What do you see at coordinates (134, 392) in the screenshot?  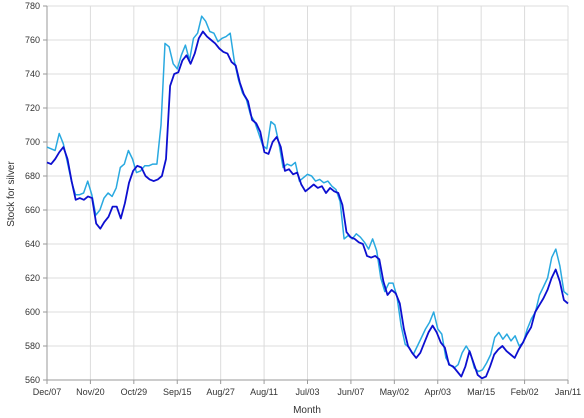 I see `x-tick-label: Oct/29` at bounding box center [134, 392].